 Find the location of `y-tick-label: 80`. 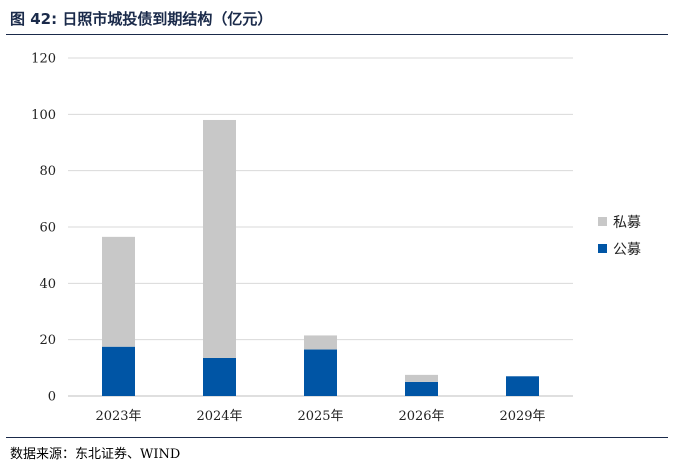

y-tick-label: 80 is located at coordinates (47, 171).